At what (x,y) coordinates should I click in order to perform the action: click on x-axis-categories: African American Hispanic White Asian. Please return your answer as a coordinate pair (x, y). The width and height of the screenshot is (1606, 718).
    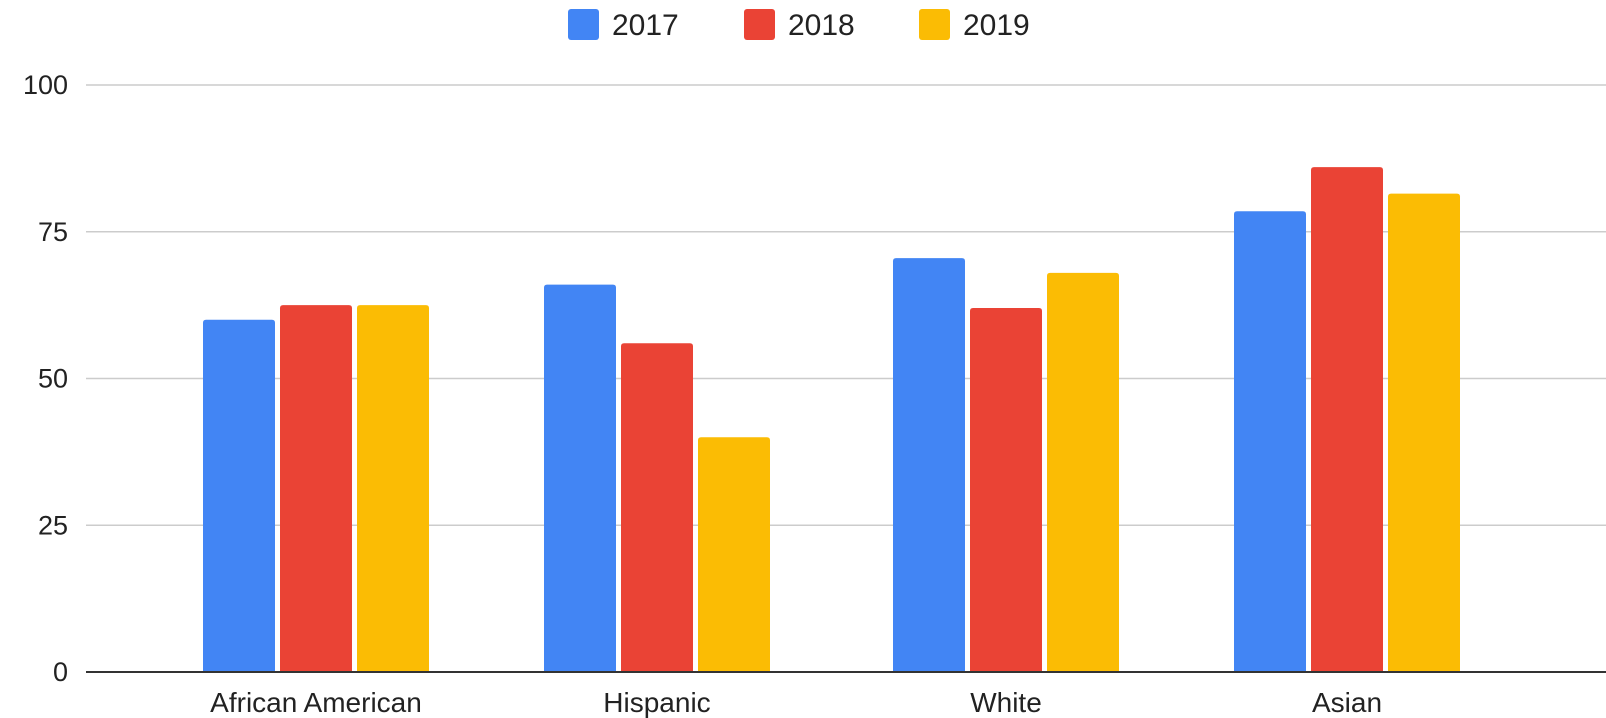
    Looking at the image, I should click on (796, 702).